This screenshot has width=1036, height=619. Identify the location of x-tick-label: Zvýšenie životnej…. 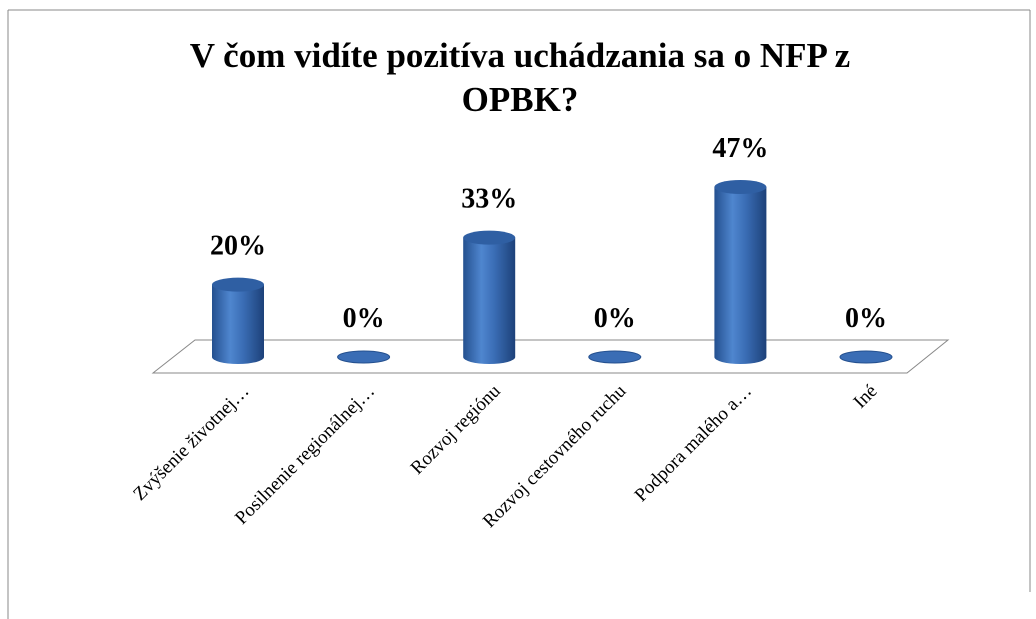
(191, 443).